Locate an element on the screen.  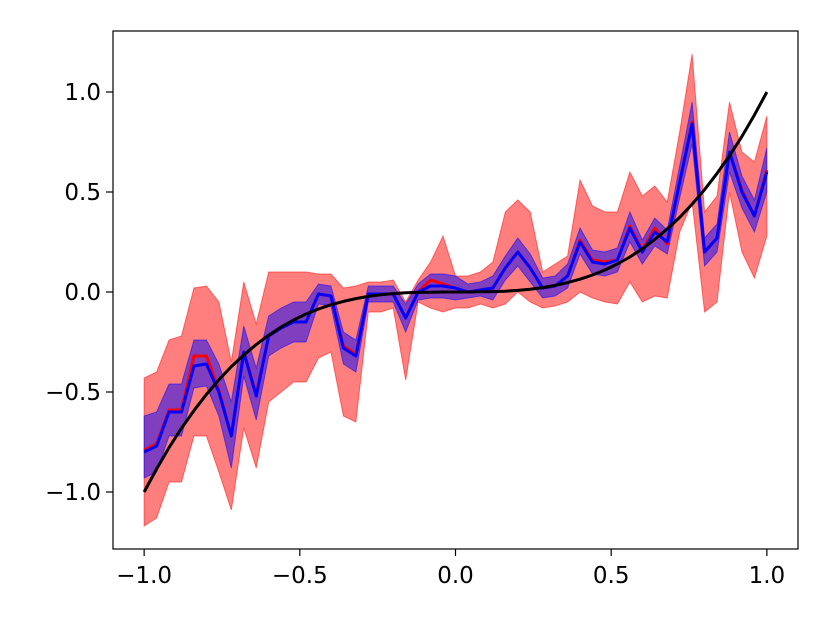
y-tick-label: 1.0 is located at coordinates (82, 93).